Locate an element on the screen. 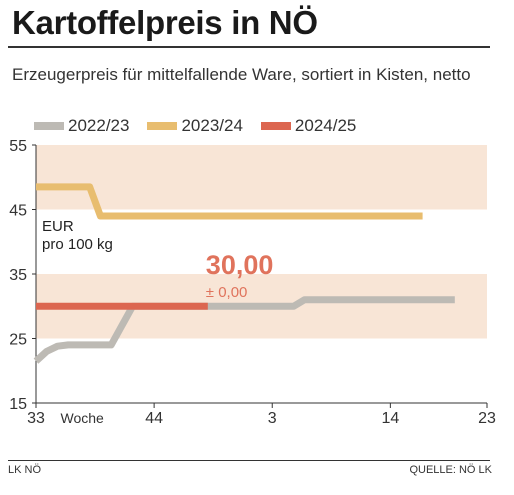 The width and height of the screenshot is (514, 495). legend-item-2024-25: 2024/25 is located at coordinates (308, 126).